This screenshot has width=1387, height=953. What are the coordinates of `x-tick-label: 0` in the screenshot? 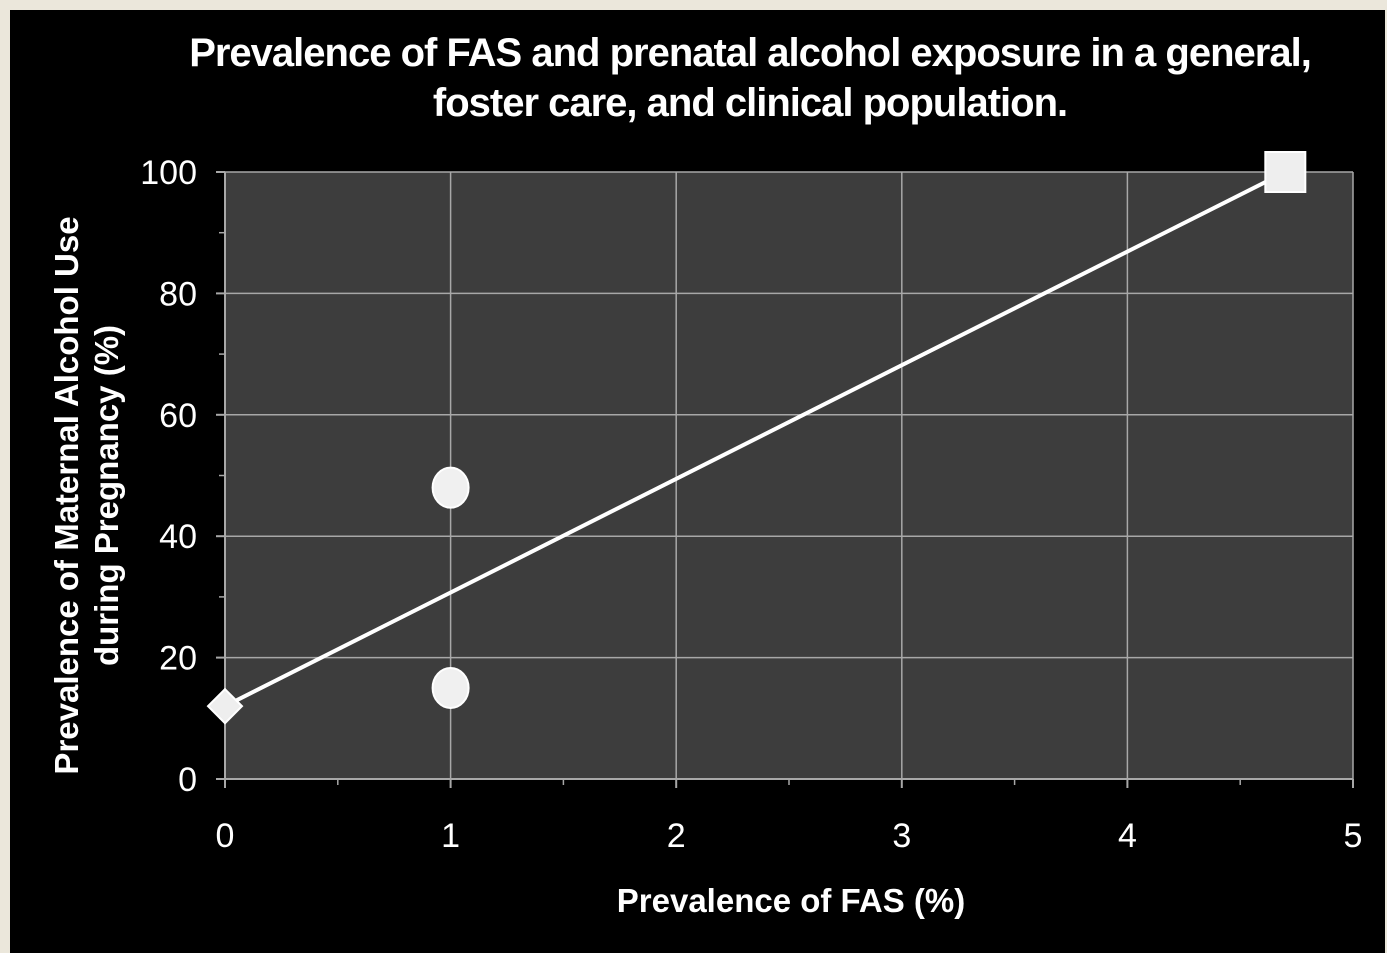 It's located at (225, 836).